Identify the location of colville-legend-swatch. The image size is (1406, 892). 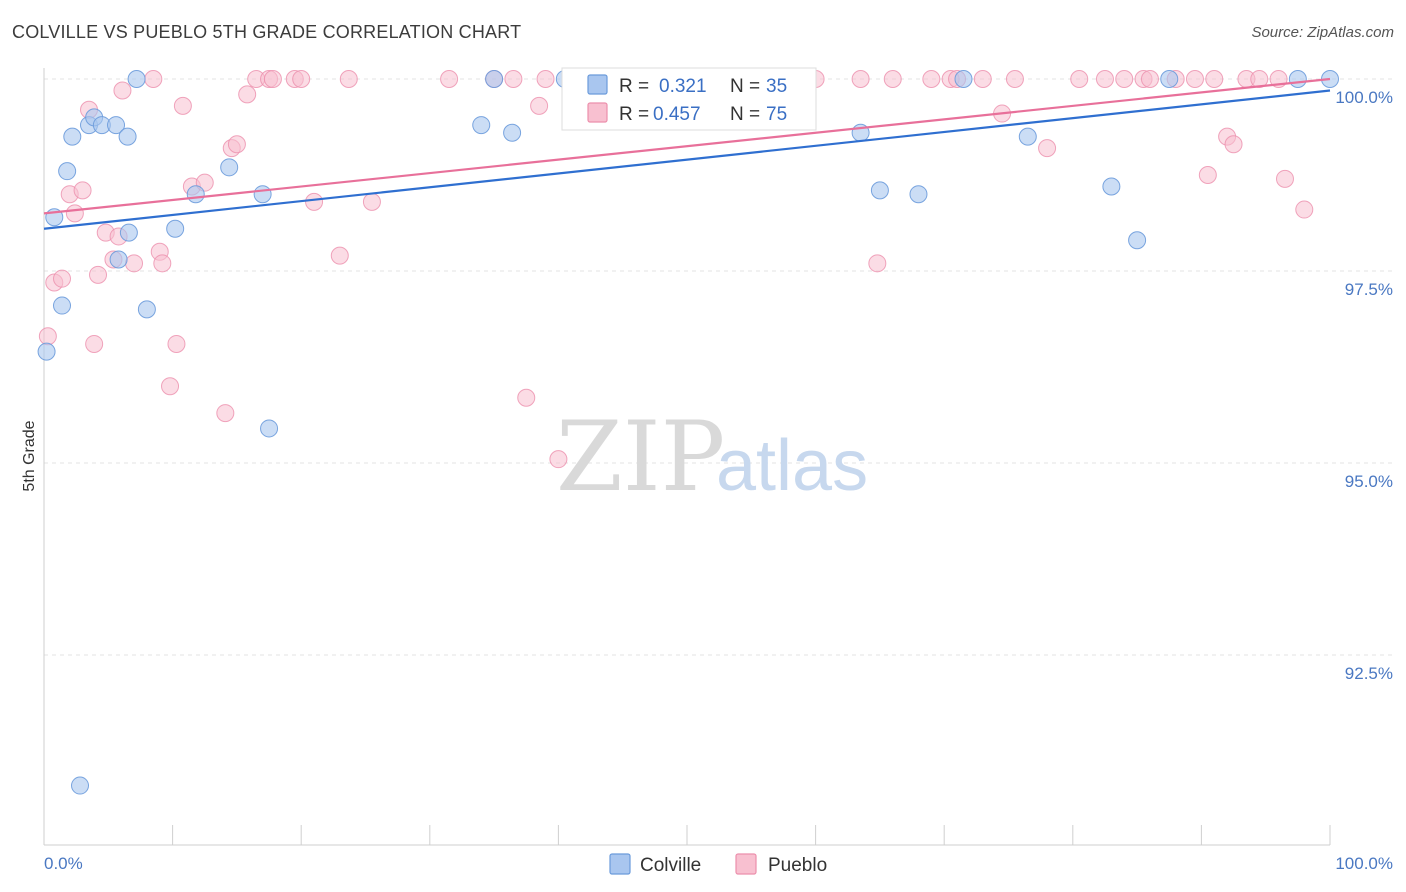
(597, 84).